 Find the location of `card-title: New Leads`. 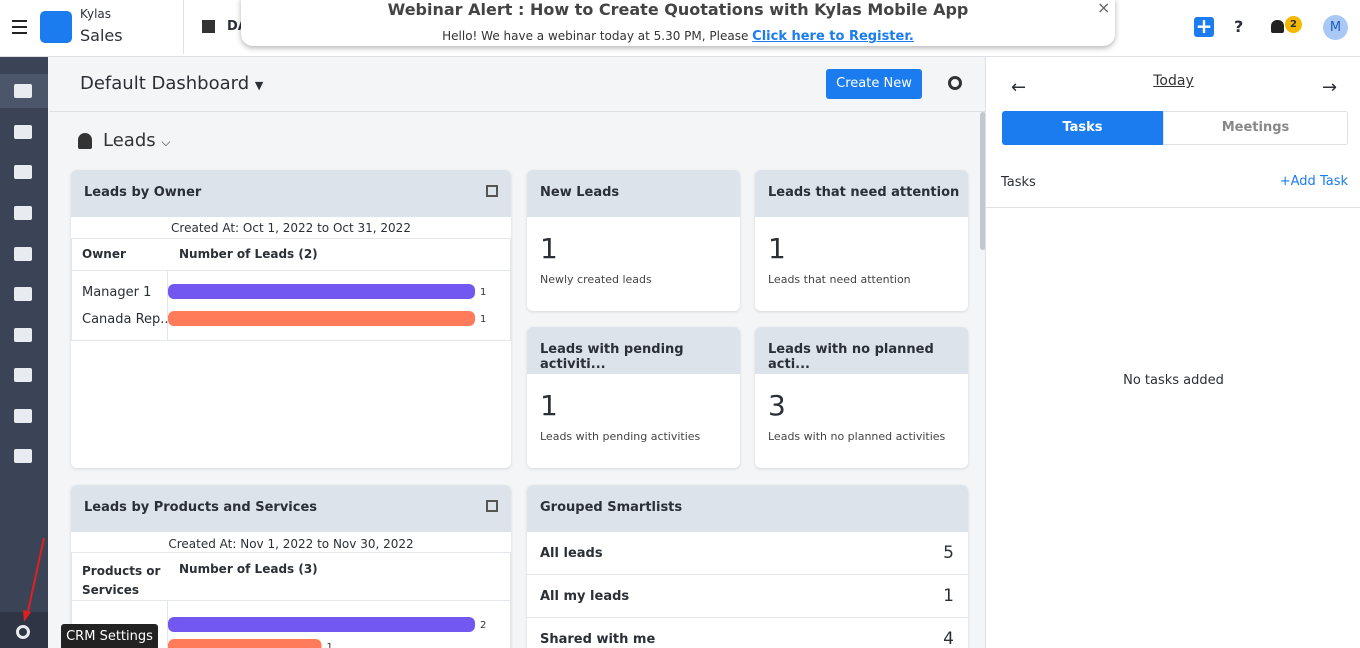

card-title: New Leads is located at coordinates (580, 192).